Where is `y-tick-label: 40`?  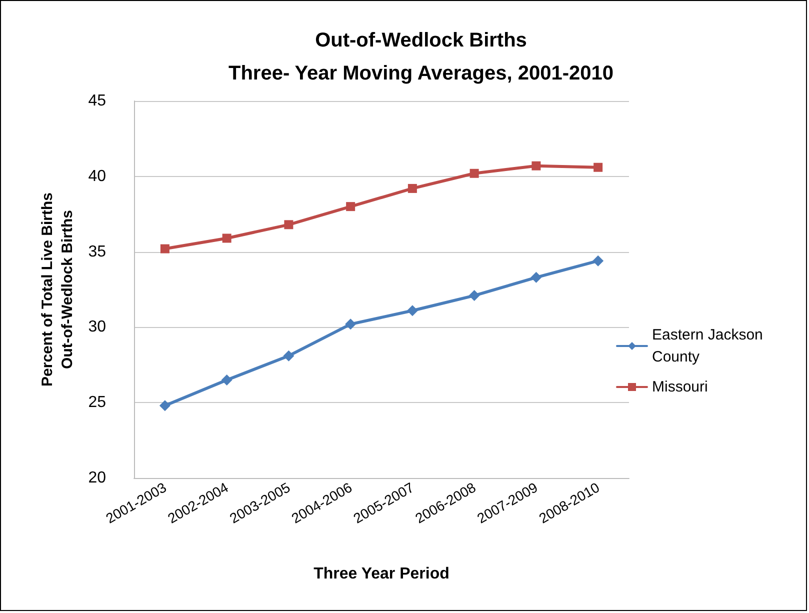
y-tick-label: 40 is located at coordinates (97, 176).